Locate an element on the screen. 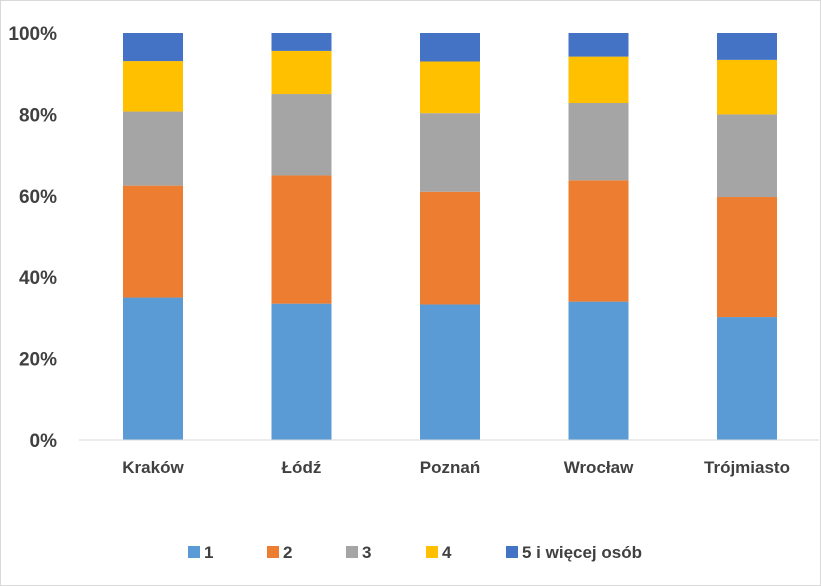  x-tick-label: Trójmiasto is located at coordinates (747, 467).